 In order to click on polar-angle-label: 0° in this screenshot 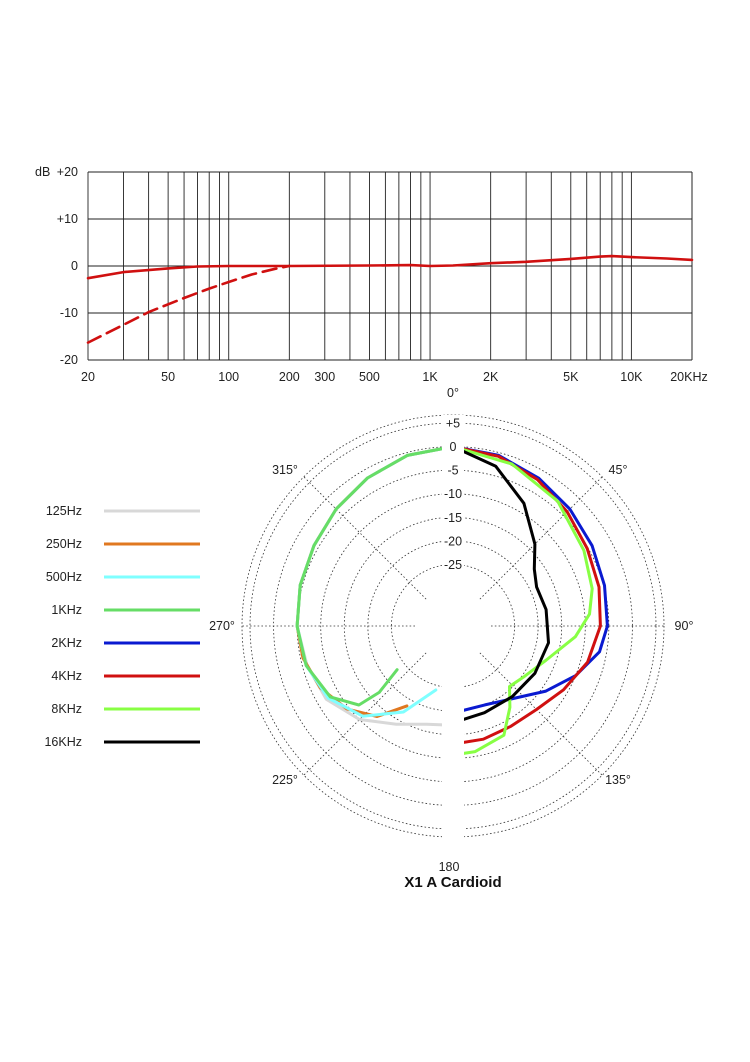, I will do `click(453, 393)`.